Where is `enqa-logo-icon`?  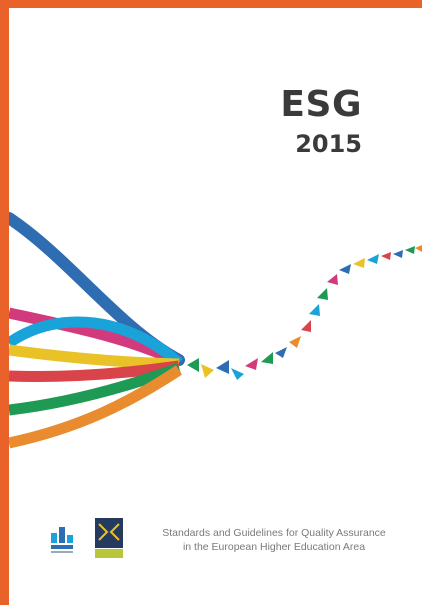 enqa-logo-icon is located at coordinates (62, 540).